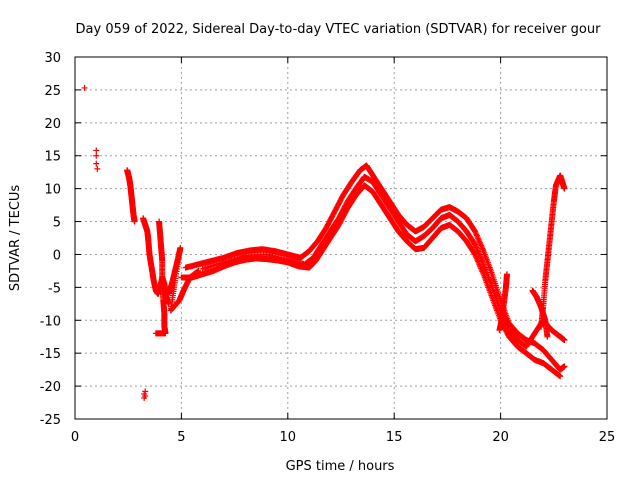 This screenshot has width=640, height=480. I want to click on y-tick-label: 10, so click(52, 190).